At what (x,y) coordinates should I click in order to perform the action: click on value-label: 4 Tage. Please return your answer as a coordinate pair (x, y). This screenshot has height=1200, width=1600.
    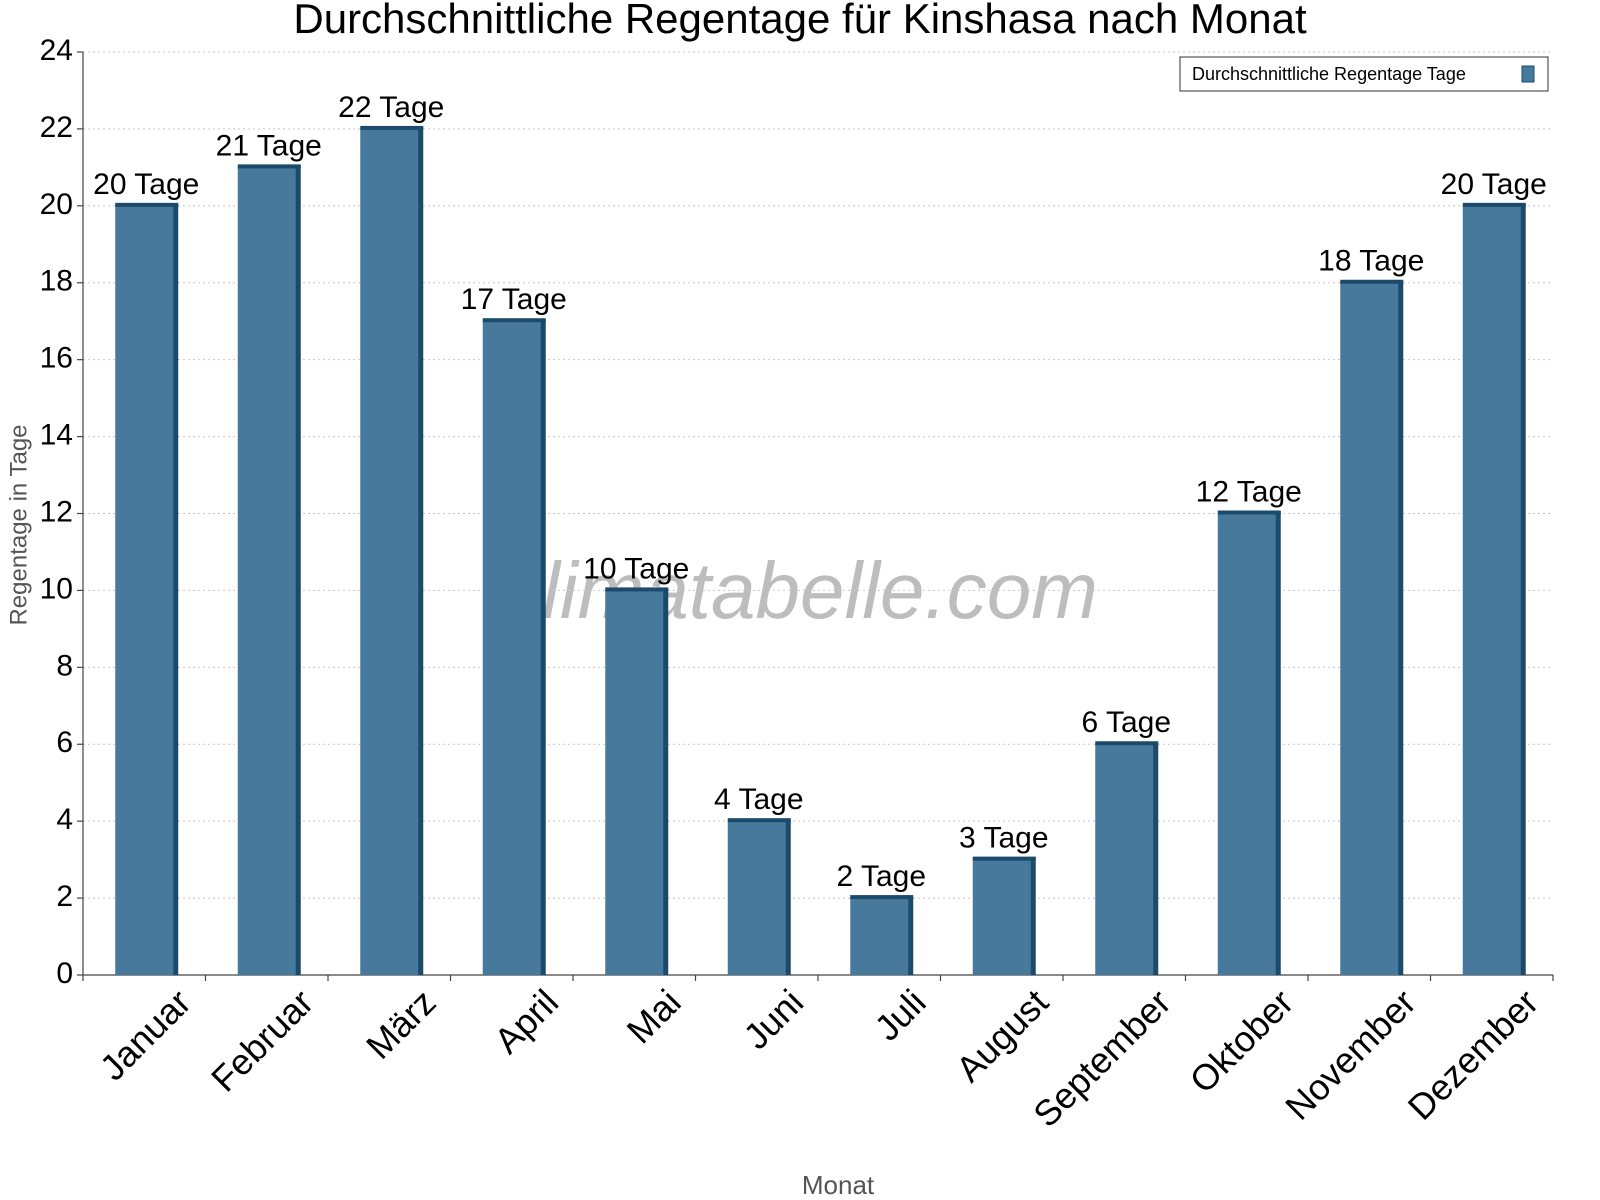
    Looking at the image, I should click on (759, 799).